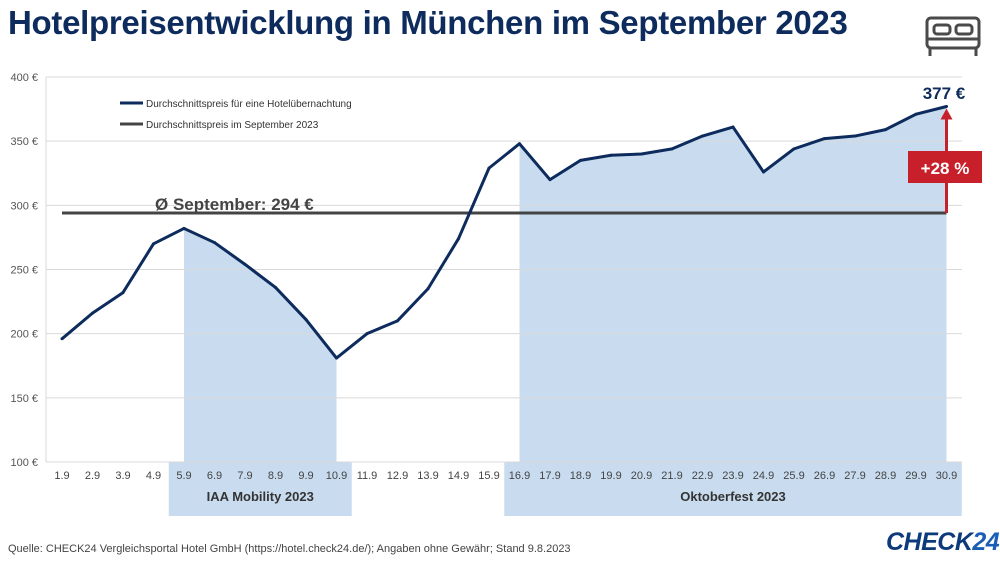 This screenshot has height=563, width=1000. Describe the element at coordinates (641, 476) in the screenshot. I see `x-tick-label-19: 20.9` at that location.